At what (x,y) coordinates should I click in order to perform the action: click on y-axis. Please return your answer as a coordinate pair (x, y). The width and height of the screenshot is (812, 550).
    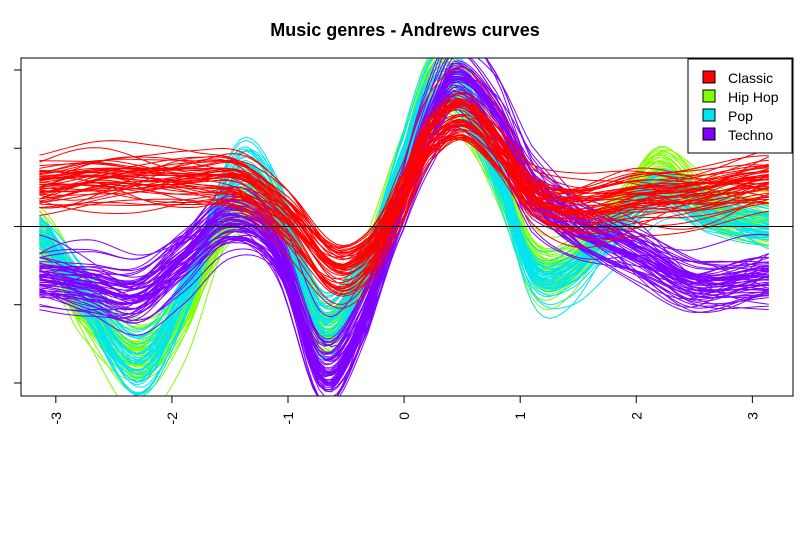
    Looking at the image, I should click on (17, 226).